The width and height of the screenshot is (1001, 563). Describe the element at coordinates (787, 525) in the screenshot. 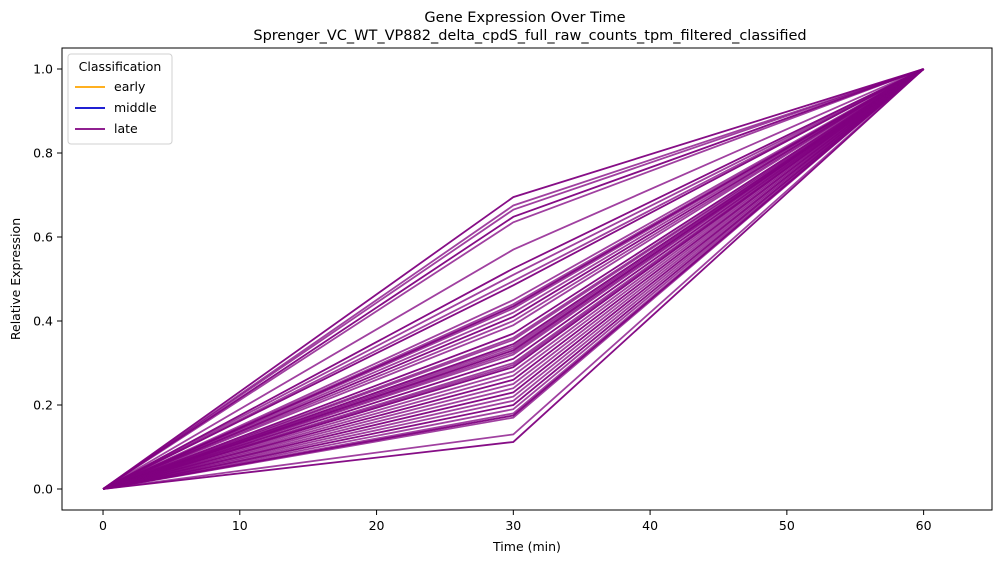

I see `x-tick-label: 50` at that location.